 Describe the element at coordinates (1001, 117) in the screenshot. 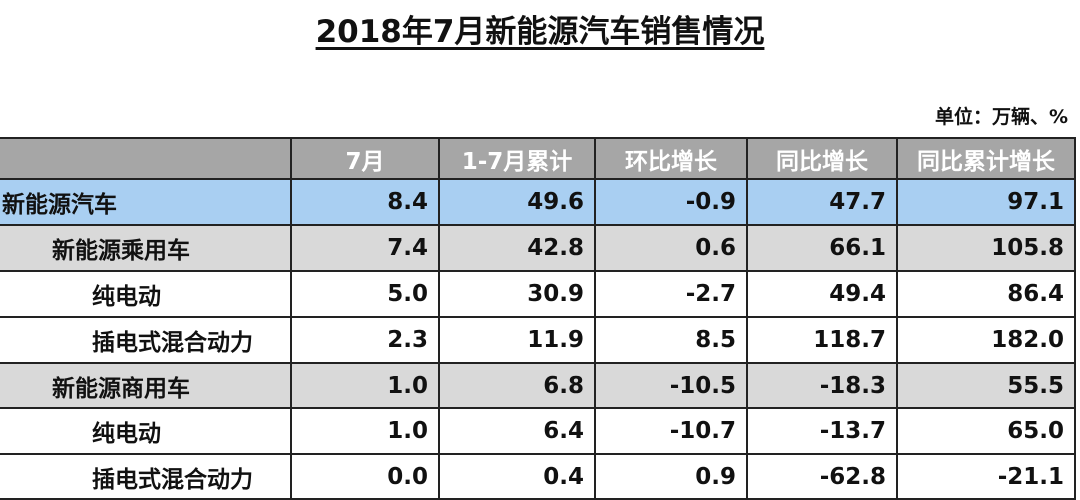

I see `unit: 单位：万辆、%` at that location.